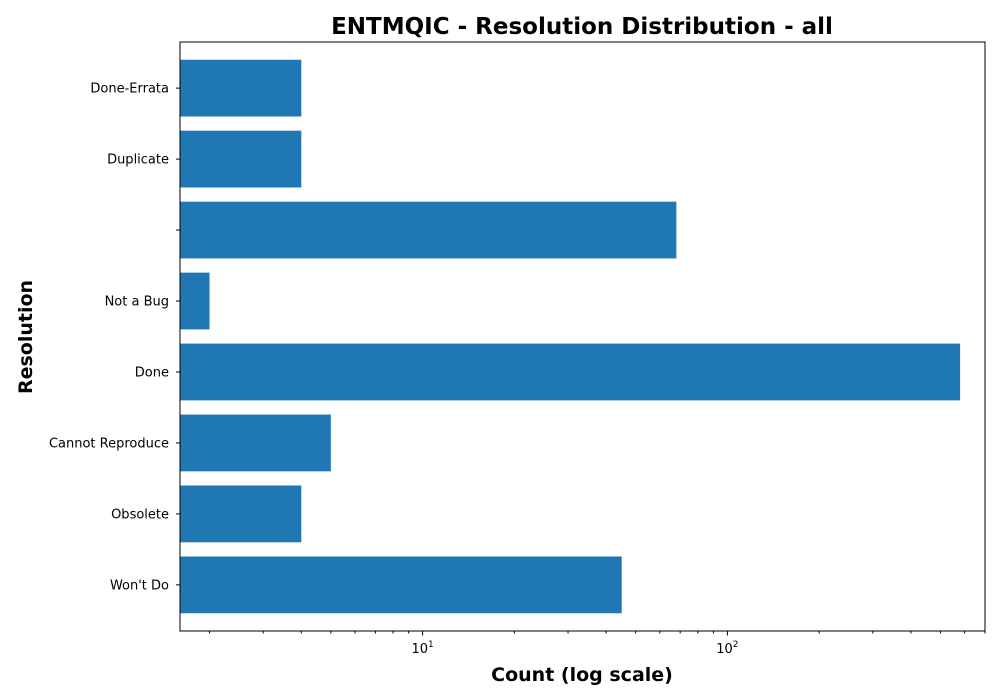 The image size is (1000, 700). I want to click on y-tick-label-3: Done, so click(152, 372).